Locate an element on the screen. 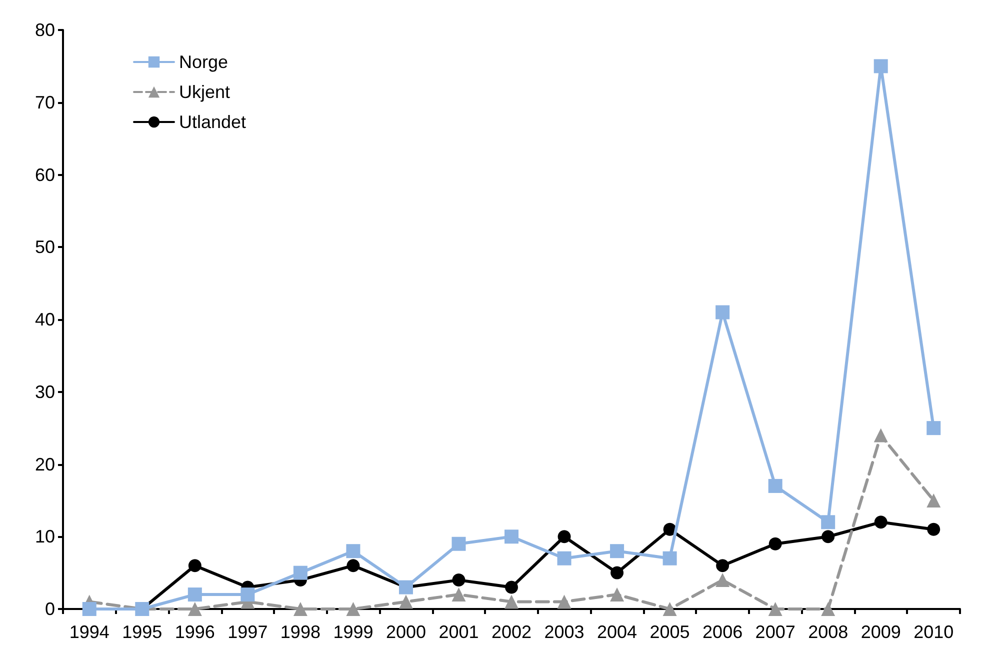 The height and width of the screenshot is (661, 990). x-tick-label: 1999 is located at coordinates (353, 632).